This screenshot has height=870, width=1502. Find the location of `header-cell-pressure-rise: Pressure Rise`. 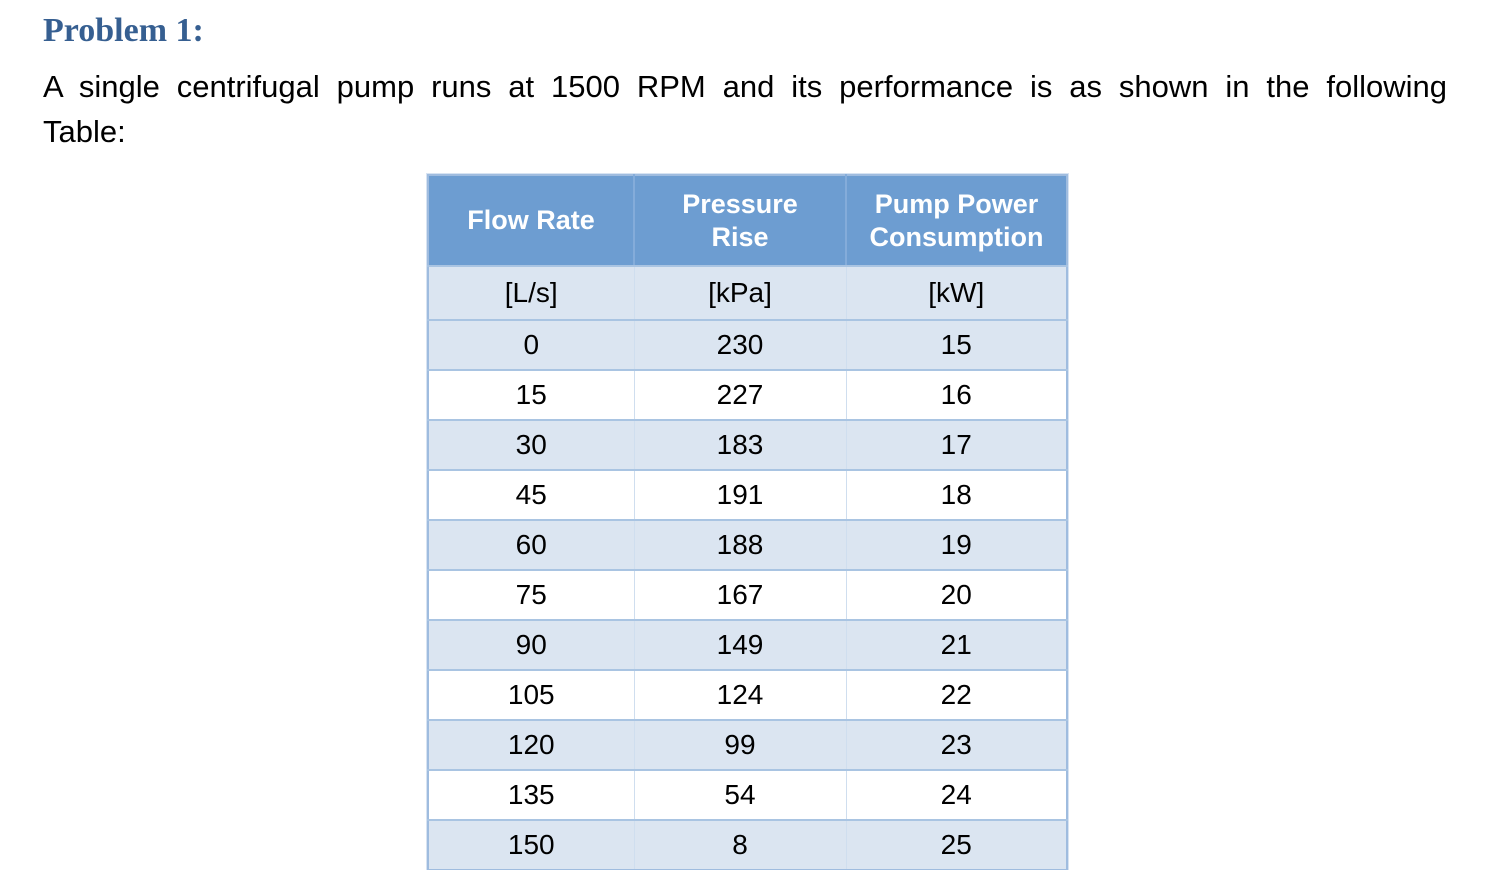

header-cell-pressure-rise: Pressure Rise is located at coordinates (740, 221).